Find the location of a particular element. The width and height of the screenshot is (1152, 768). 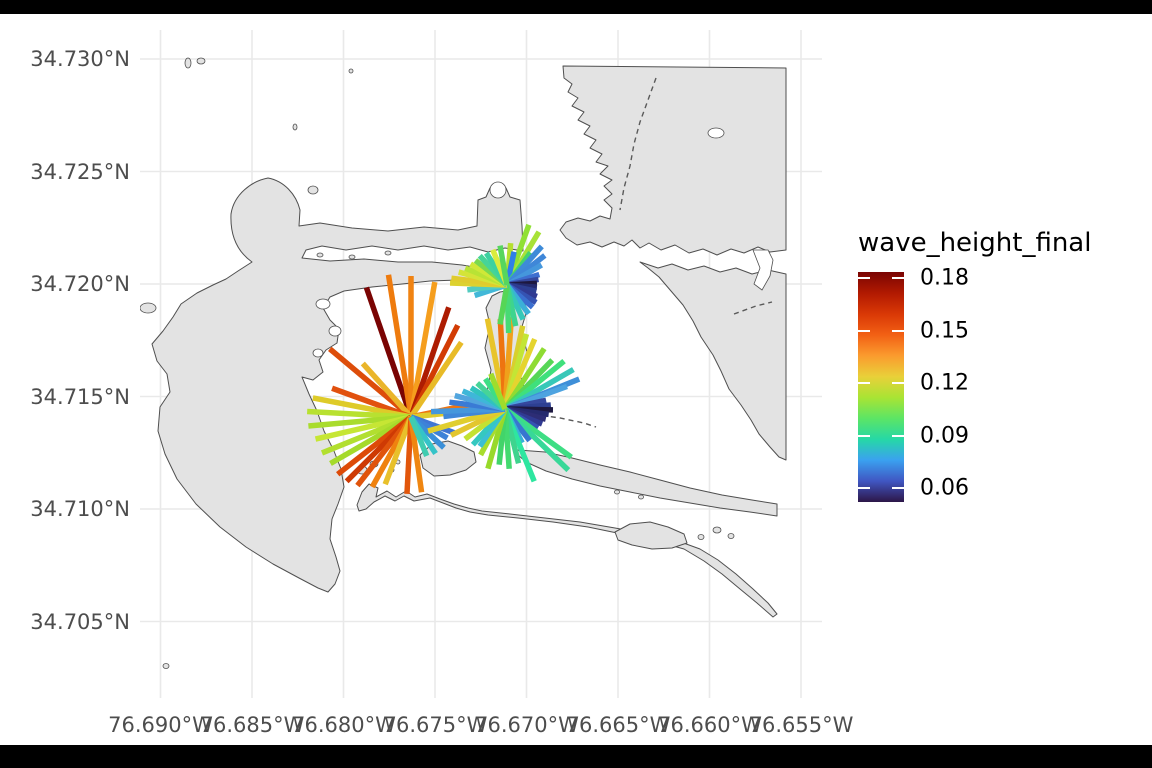

x-axis-label: 76.680°W is located at coordinates (343, 725).